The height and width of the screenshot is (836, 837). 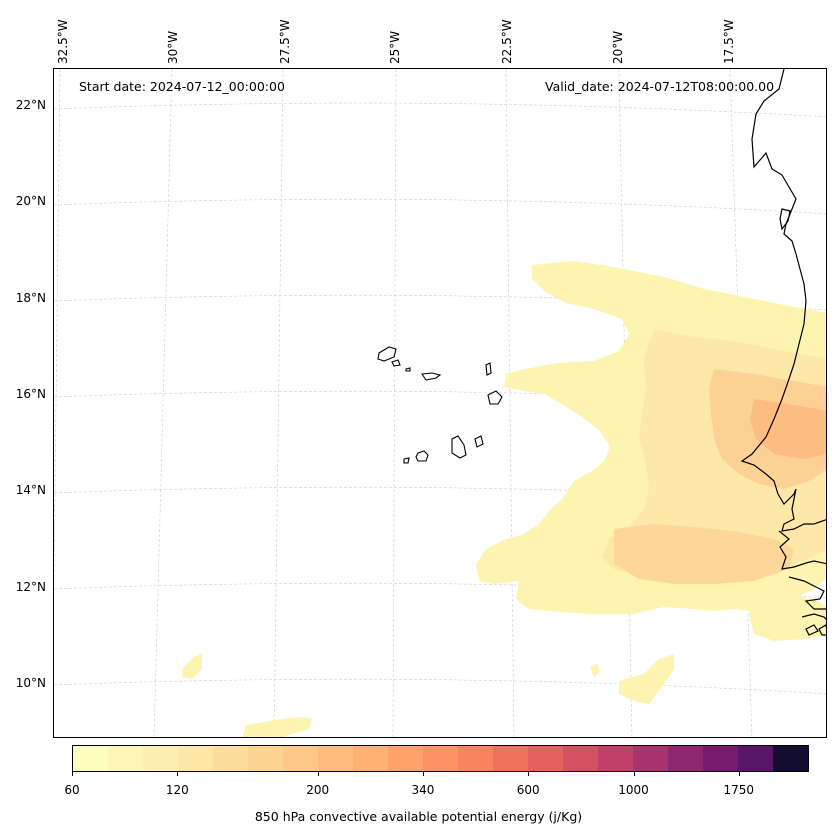 I want to click on colorbar-tick-label-120: 120, so click(x=177, y=790).